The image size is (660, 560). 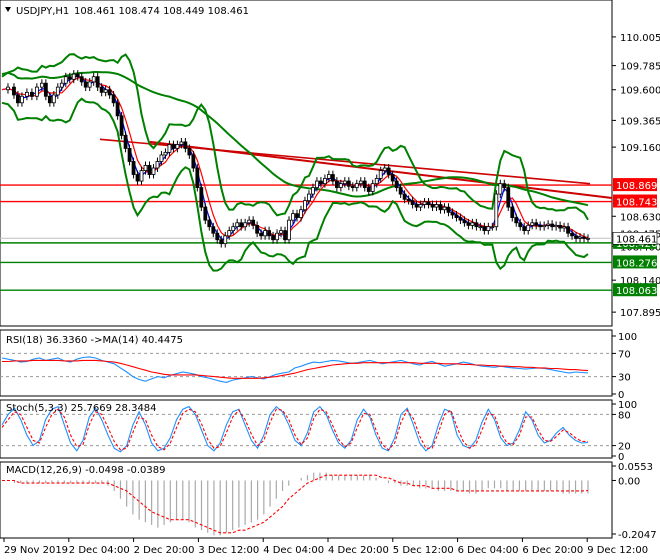 What do you see at coordinates (640, 91) in the screenshot?
I see `price-tick-label: 109.600` at bounding box center [640, 91].